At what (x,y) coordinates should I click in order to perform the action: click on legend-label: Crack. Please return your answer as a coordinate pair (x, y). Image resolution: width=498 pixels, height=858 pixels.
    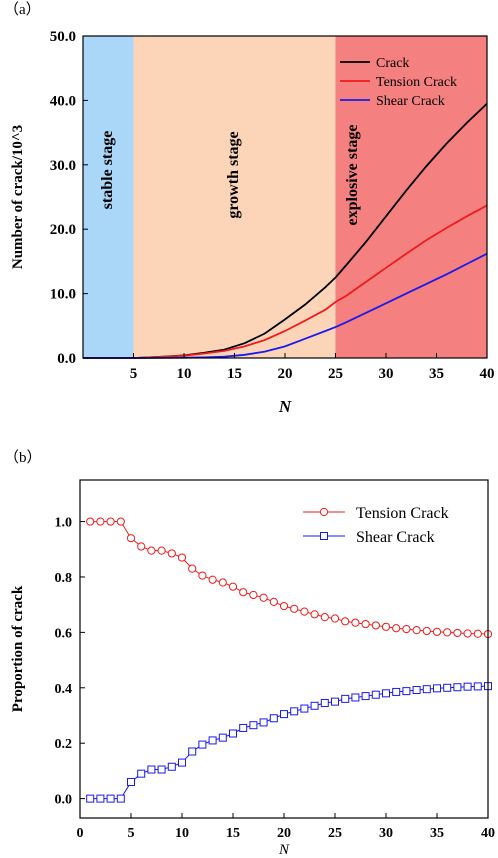
    Looking at the image, I should click on (392, 63).